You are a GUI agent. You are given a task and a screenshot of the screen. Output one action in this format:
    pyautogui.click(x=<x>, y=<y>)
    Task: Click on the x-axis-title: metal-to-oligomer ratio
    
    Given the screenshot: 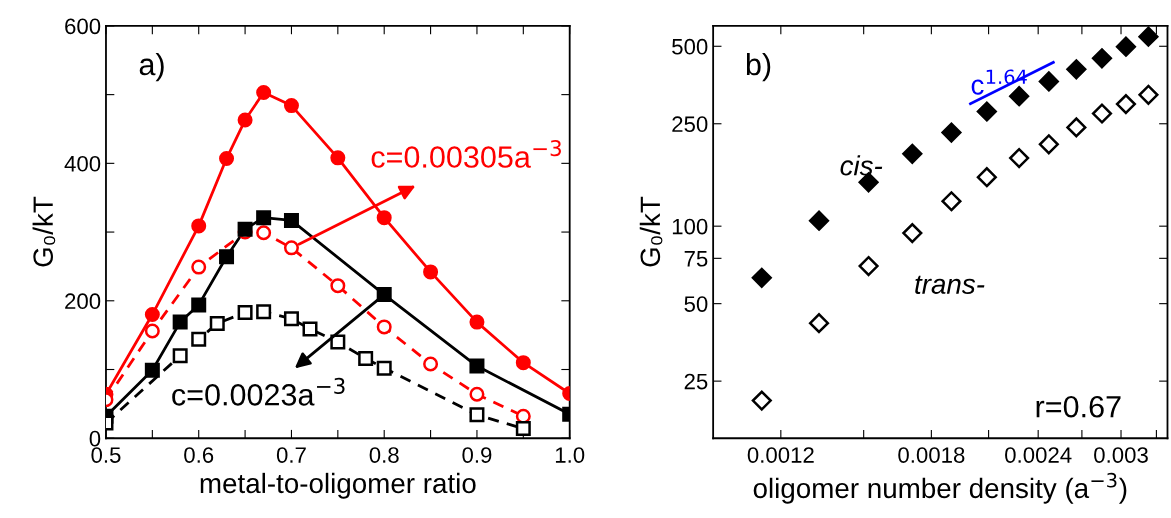 What is the action you would take?
    pyautogui.click(x=338, y=485)
    